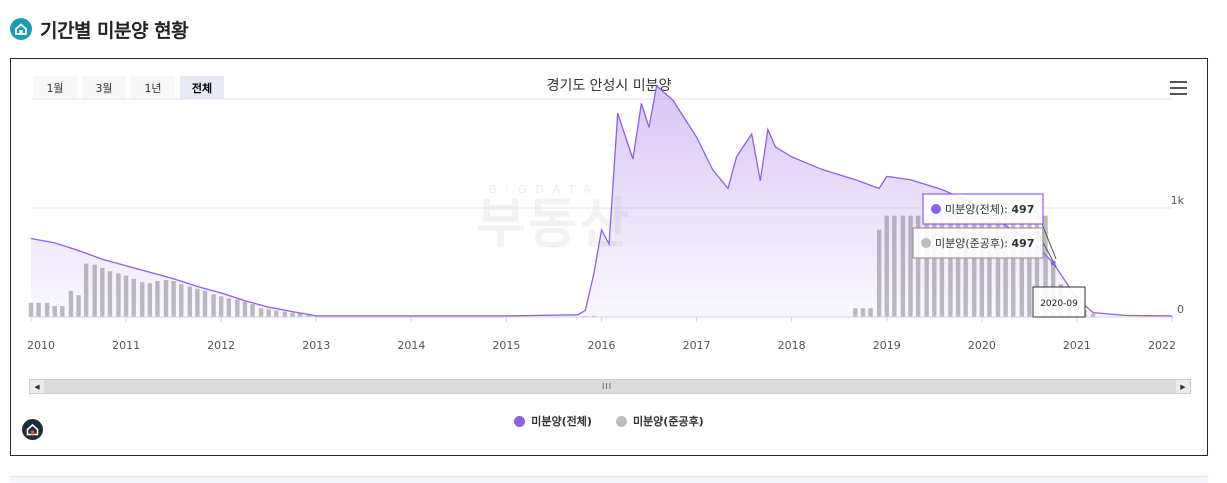 This screenshot has width=1227, height=483. What do you see at coordinates (544, 189) in the screenshot?
I see `watermark-subtext: BIGDATA` at bounding box center [544, 189].